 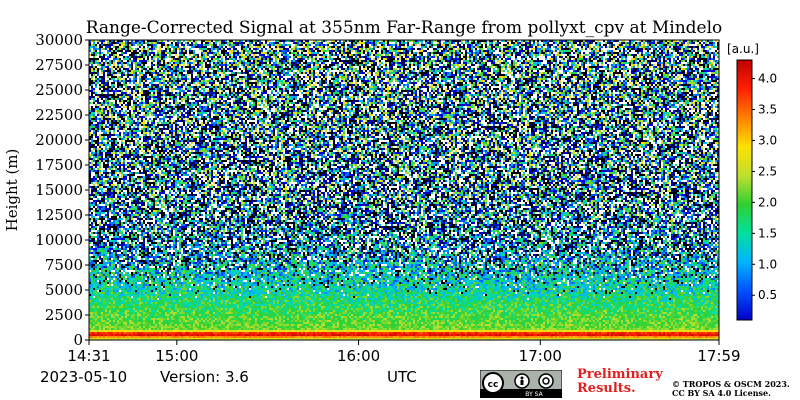 What do you see at coordinates (204, 377) in the screenshot?
I see `version-label: Version: 3.6` at bounding box center [204, 377].